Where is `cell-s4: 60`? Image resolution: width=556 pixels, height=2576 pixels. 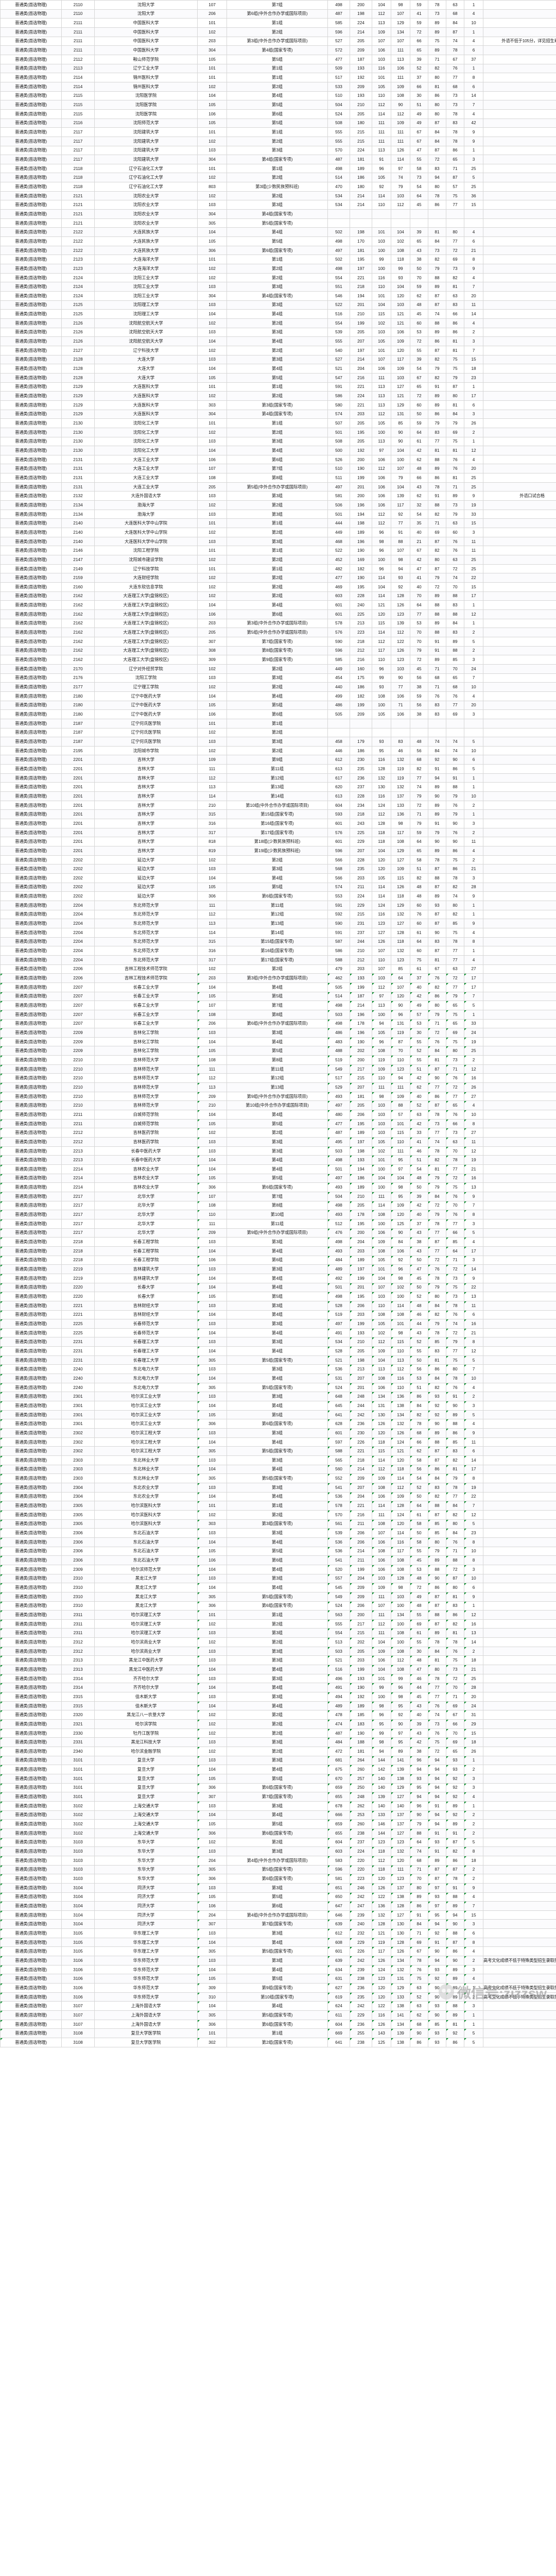
cell-s4: 60 is located at coordinates (419, 323).